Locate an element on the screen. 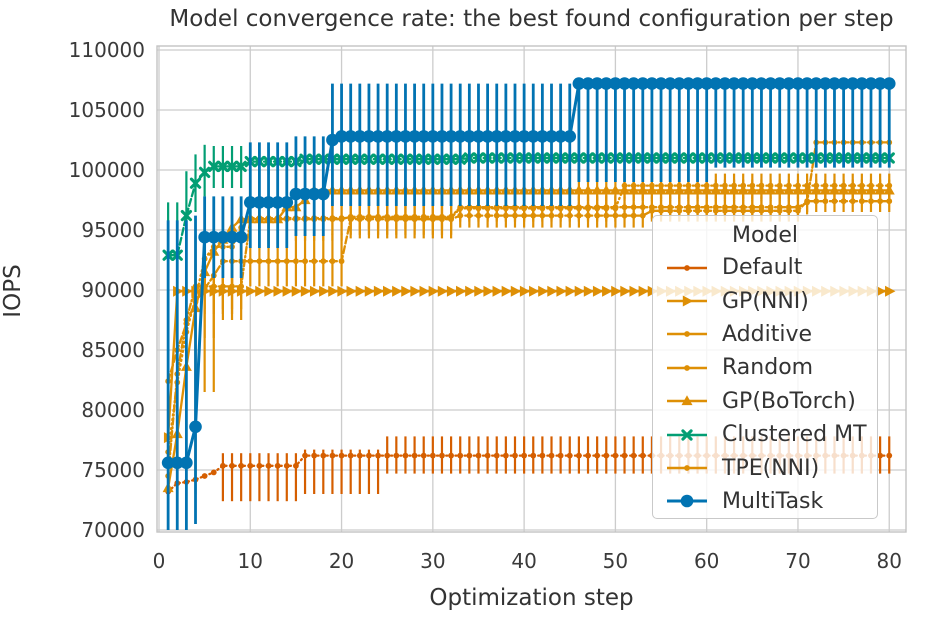 The width and height of the screenshot is (931, 625). legend-sample-tpe-nni is located at coordinates (687, 468).